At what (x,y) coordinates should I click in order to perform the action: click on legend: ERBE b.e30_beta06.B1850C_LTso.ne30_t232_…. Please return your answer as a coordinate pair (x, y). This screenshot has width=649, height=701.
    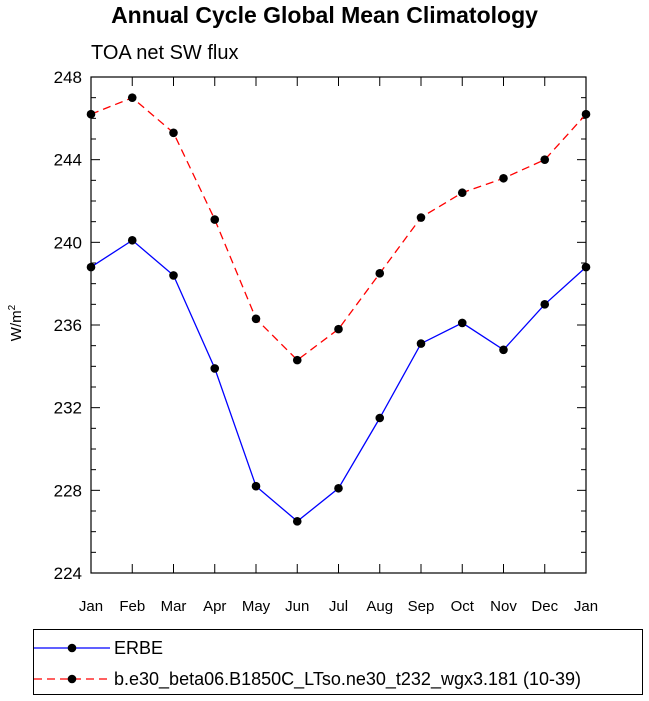
    Looking at the image, I should click on (338, 662).